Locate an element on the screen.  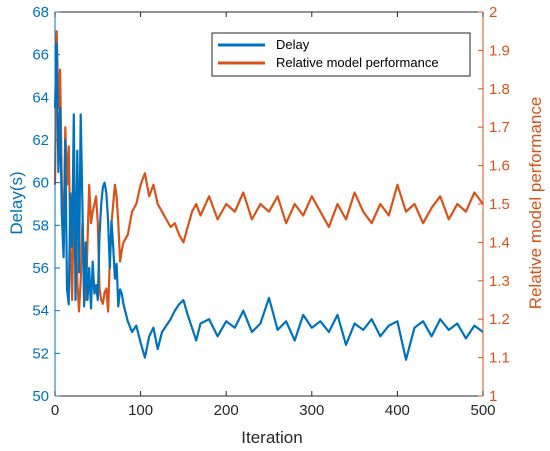
y-left-axis-title: Delay(s) is located at coordinates (16, 202).